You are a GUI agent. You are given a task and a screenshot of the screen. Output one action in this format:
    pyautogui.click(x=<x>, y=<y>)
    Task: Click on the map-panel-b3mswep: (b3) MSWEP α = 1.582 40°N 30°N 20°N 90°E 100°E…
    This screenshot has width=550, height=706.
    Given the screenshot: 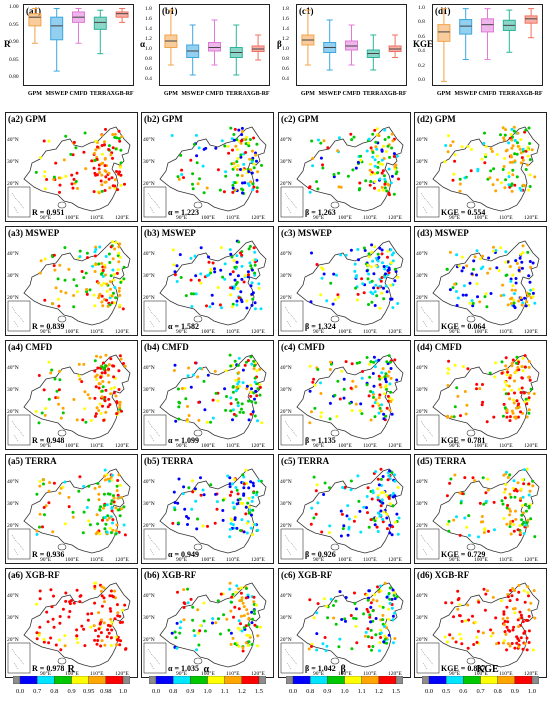 What is the action you would take?
    pyautogui.click(x=207, y=281)
    